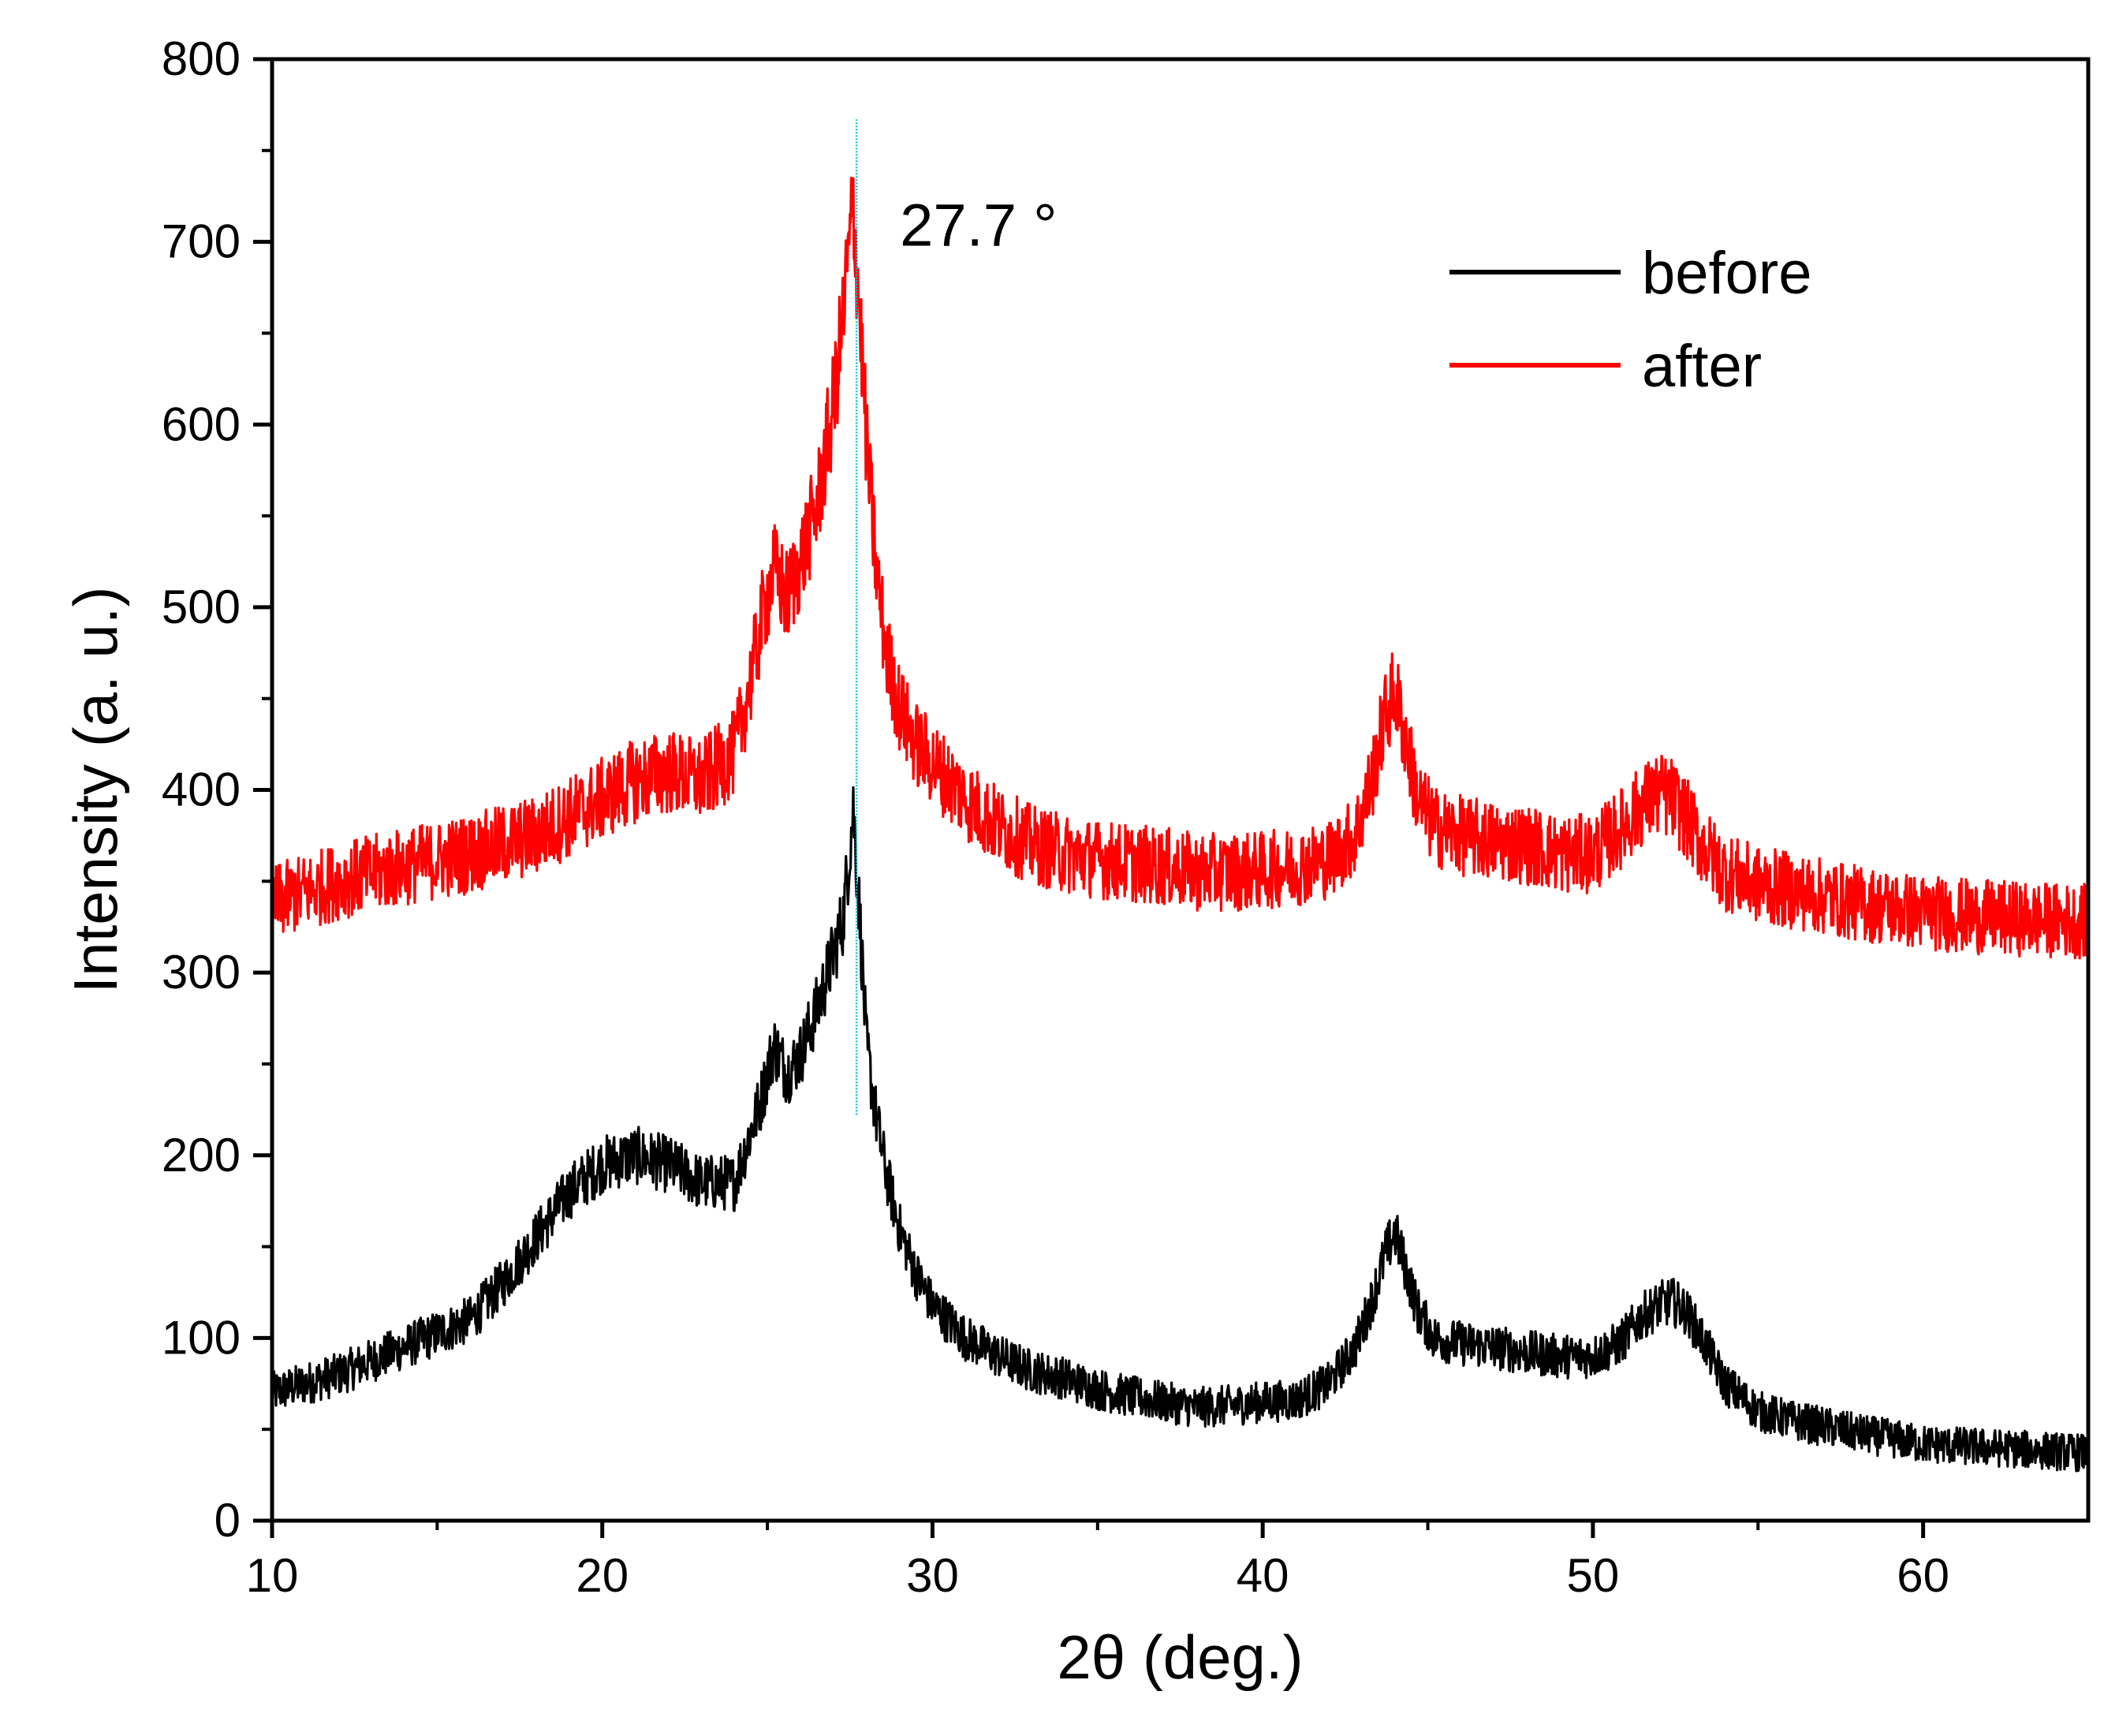  I want to click on annotation-layer: 27.7 °, so click(956, 617).